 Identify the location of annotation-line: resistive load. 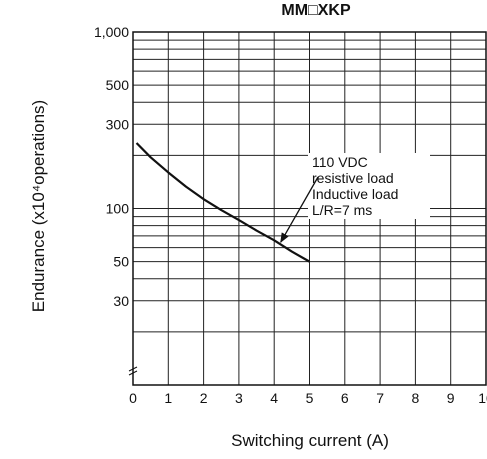
(353, 178).